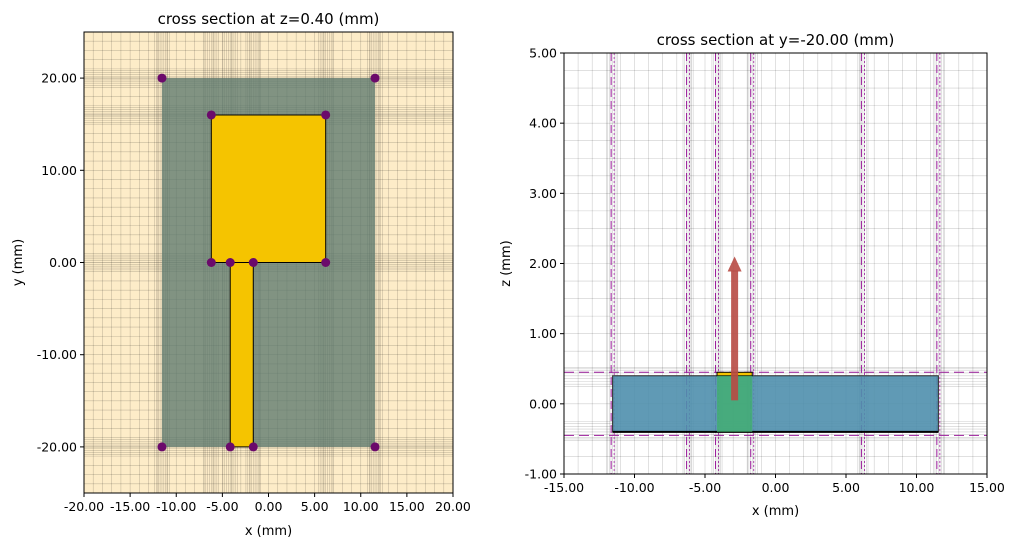 Image resolution: width=1016 pixels, height=547 pixels. I want to click on x-tick-label: -20.00, so click(84, 506).